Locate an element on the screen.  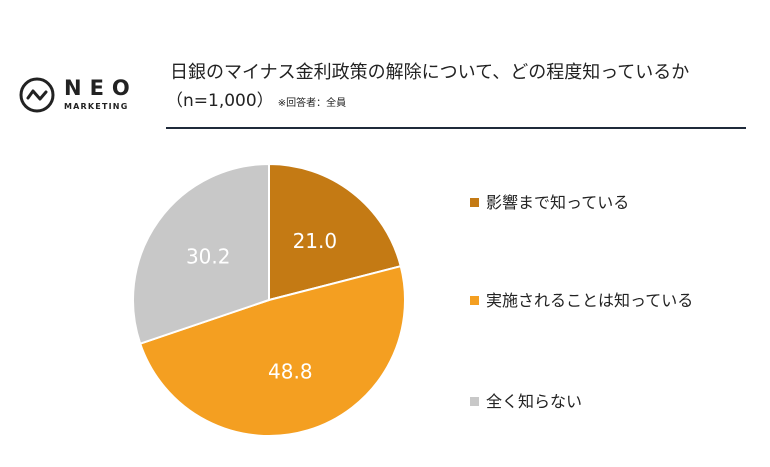
logo-subtext: MARKETING is located at coordinates (96, 106).